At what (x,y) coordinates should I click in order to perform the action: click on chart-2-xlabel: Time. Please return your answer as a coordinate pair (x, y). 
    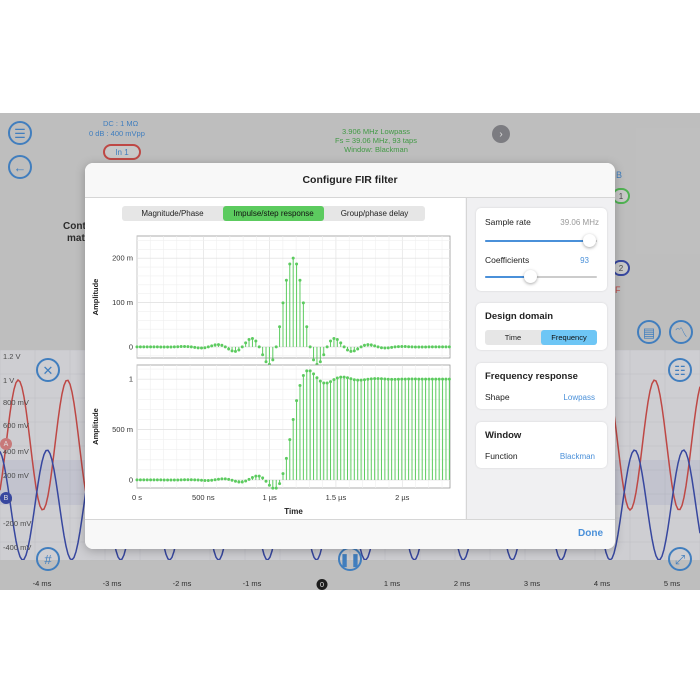
    Looking at the image, I should click on (293, 511).